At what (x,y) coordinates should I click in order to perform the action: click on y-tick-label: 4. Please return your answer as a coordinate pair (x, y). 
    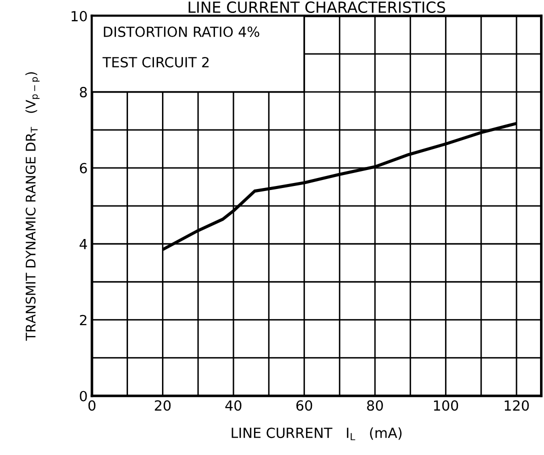
    Looking at the image, I should click on (83, 244).